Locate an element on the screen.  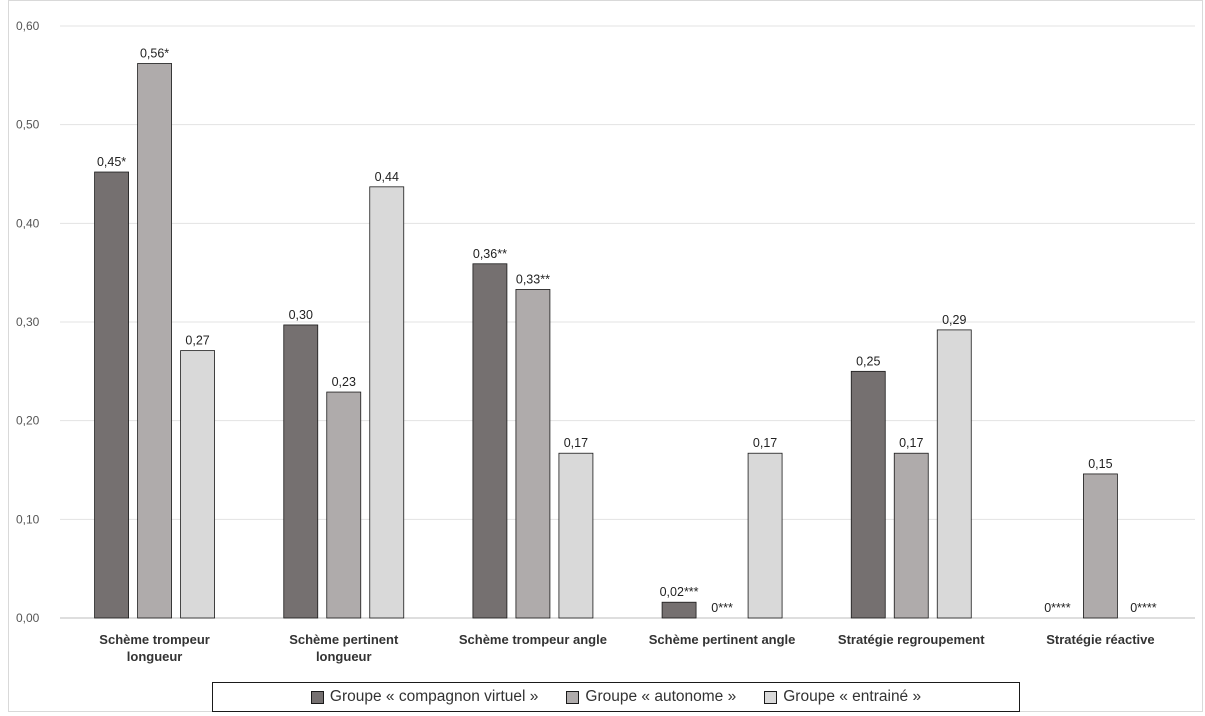
y-tick-label: 0,60 is located at coordinates (28, 26).